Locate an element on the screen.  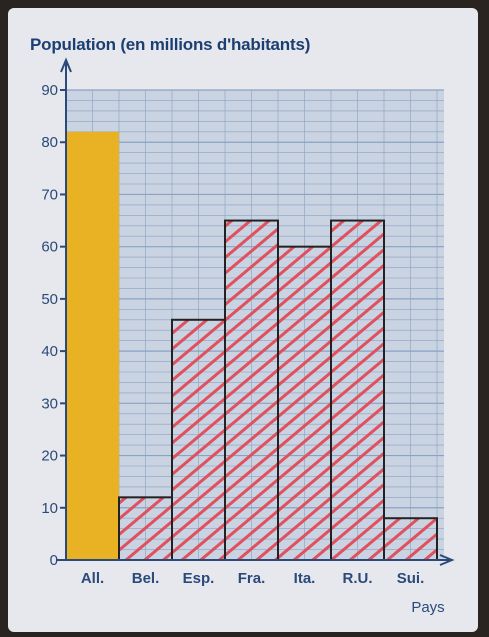
y-tick-label-0: 0 is located at coordinates (54, 560).